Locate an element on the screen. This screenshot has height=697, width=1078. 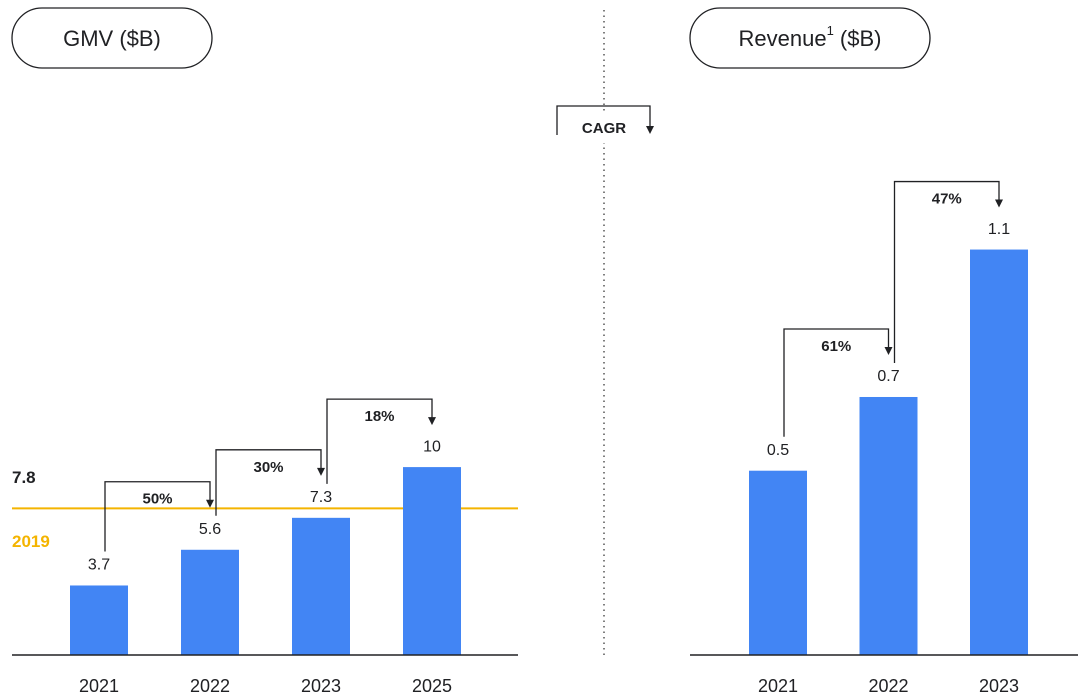
cagr-label: 47% is located at coordinates (947, 199).